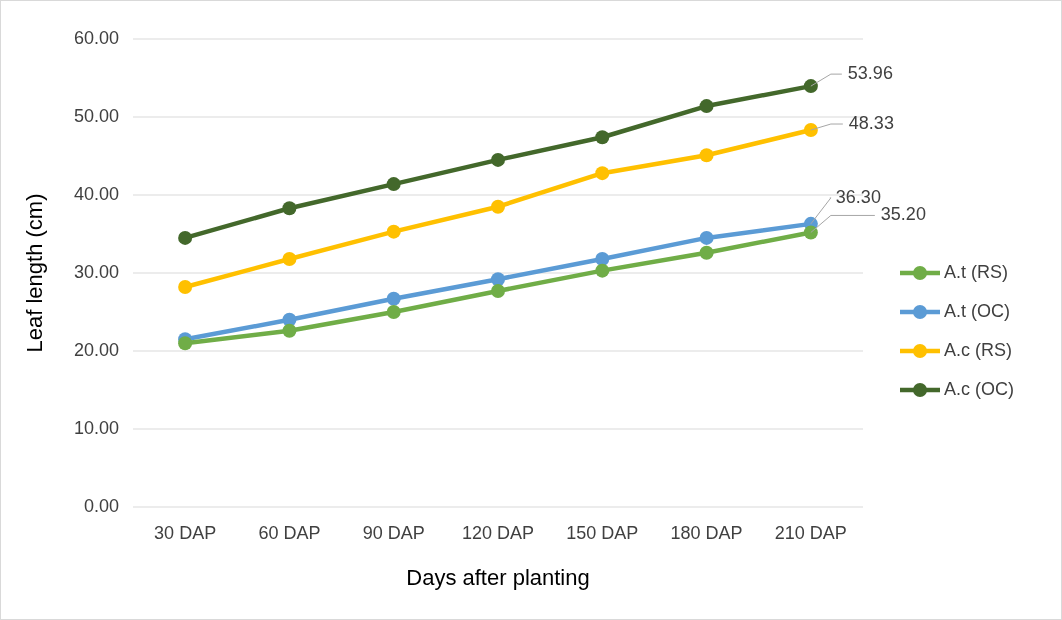  What do you see at coordinates (976, 271) in the screenshot?
I see `legend-label: A.t (RS)` at bounding box center [976, 271].